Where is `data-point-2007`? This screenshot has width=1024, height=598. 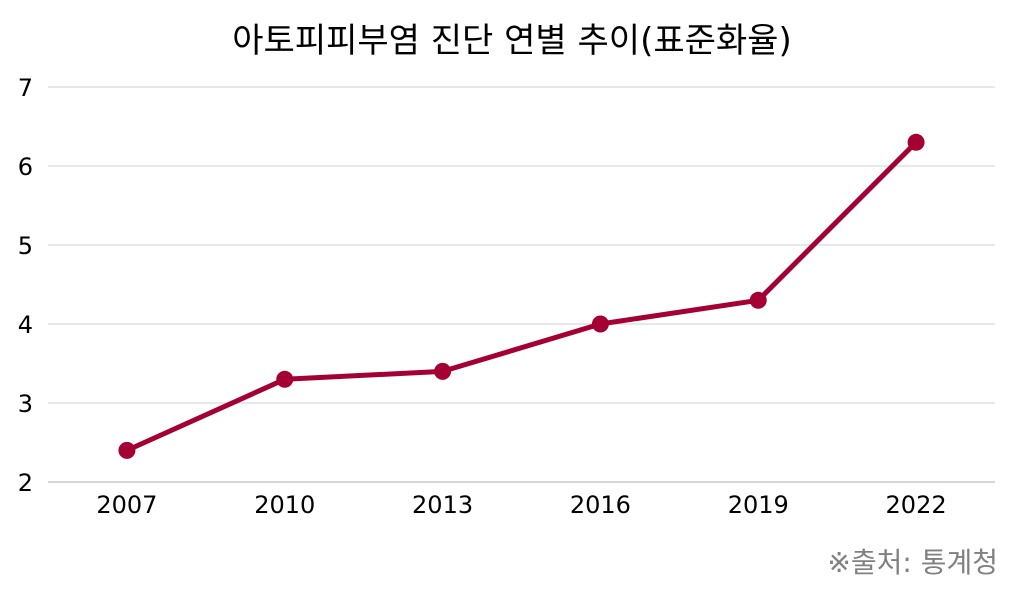
data-point-2007 is located at coordinates (127, 450).